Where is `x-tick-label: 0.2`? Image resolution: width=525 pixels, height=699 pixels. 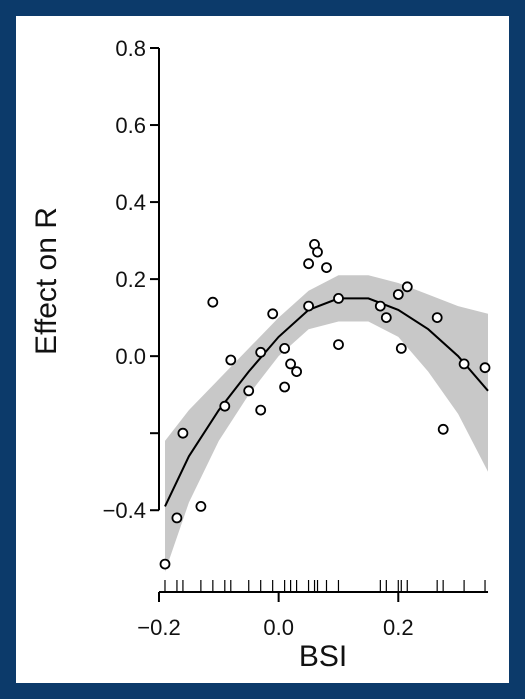 x-tick-label: 0.2 is located at coordinates (398, 627).